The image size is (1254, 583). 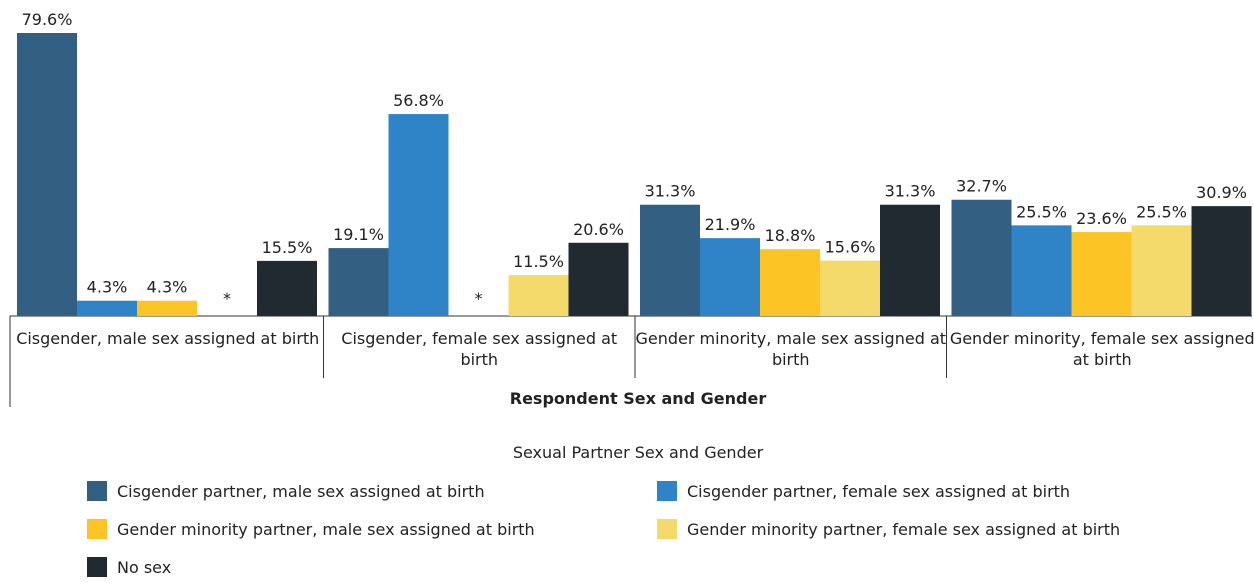 What do you see at coordinates (730, 224) in the screenshot?
I see `data-label: 21.9%` at bounding box center [730, 224].